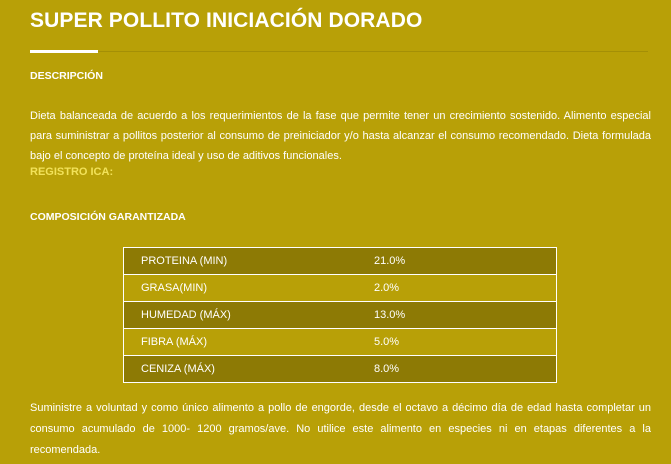  What do you see at coordinates (108, 217) in the screenshot?
I see `composition-heading: COMPOSICIÓN GARANTIZADA` at bounding box center [108, 217].